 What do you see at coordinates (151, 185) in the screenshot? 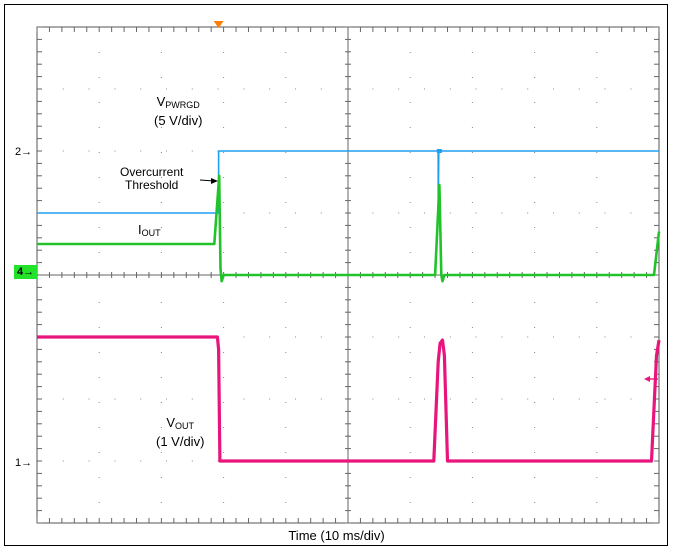
I see `annotation-line-2: Threshold` at bounding box center [151, 185].